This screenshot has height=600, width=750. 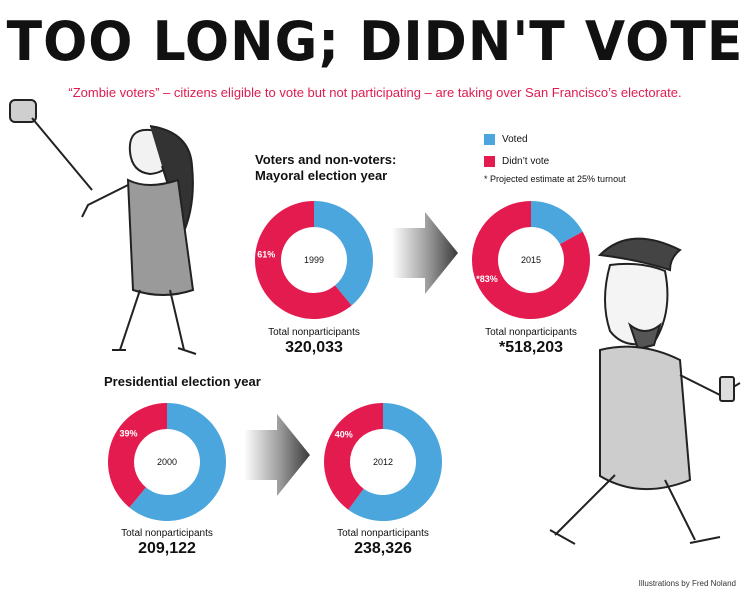 What do you see at coordinates (266, 255) in the screenshot?
I see `donut-slice-label-1999: 61%` at bounding box center [266, 255].